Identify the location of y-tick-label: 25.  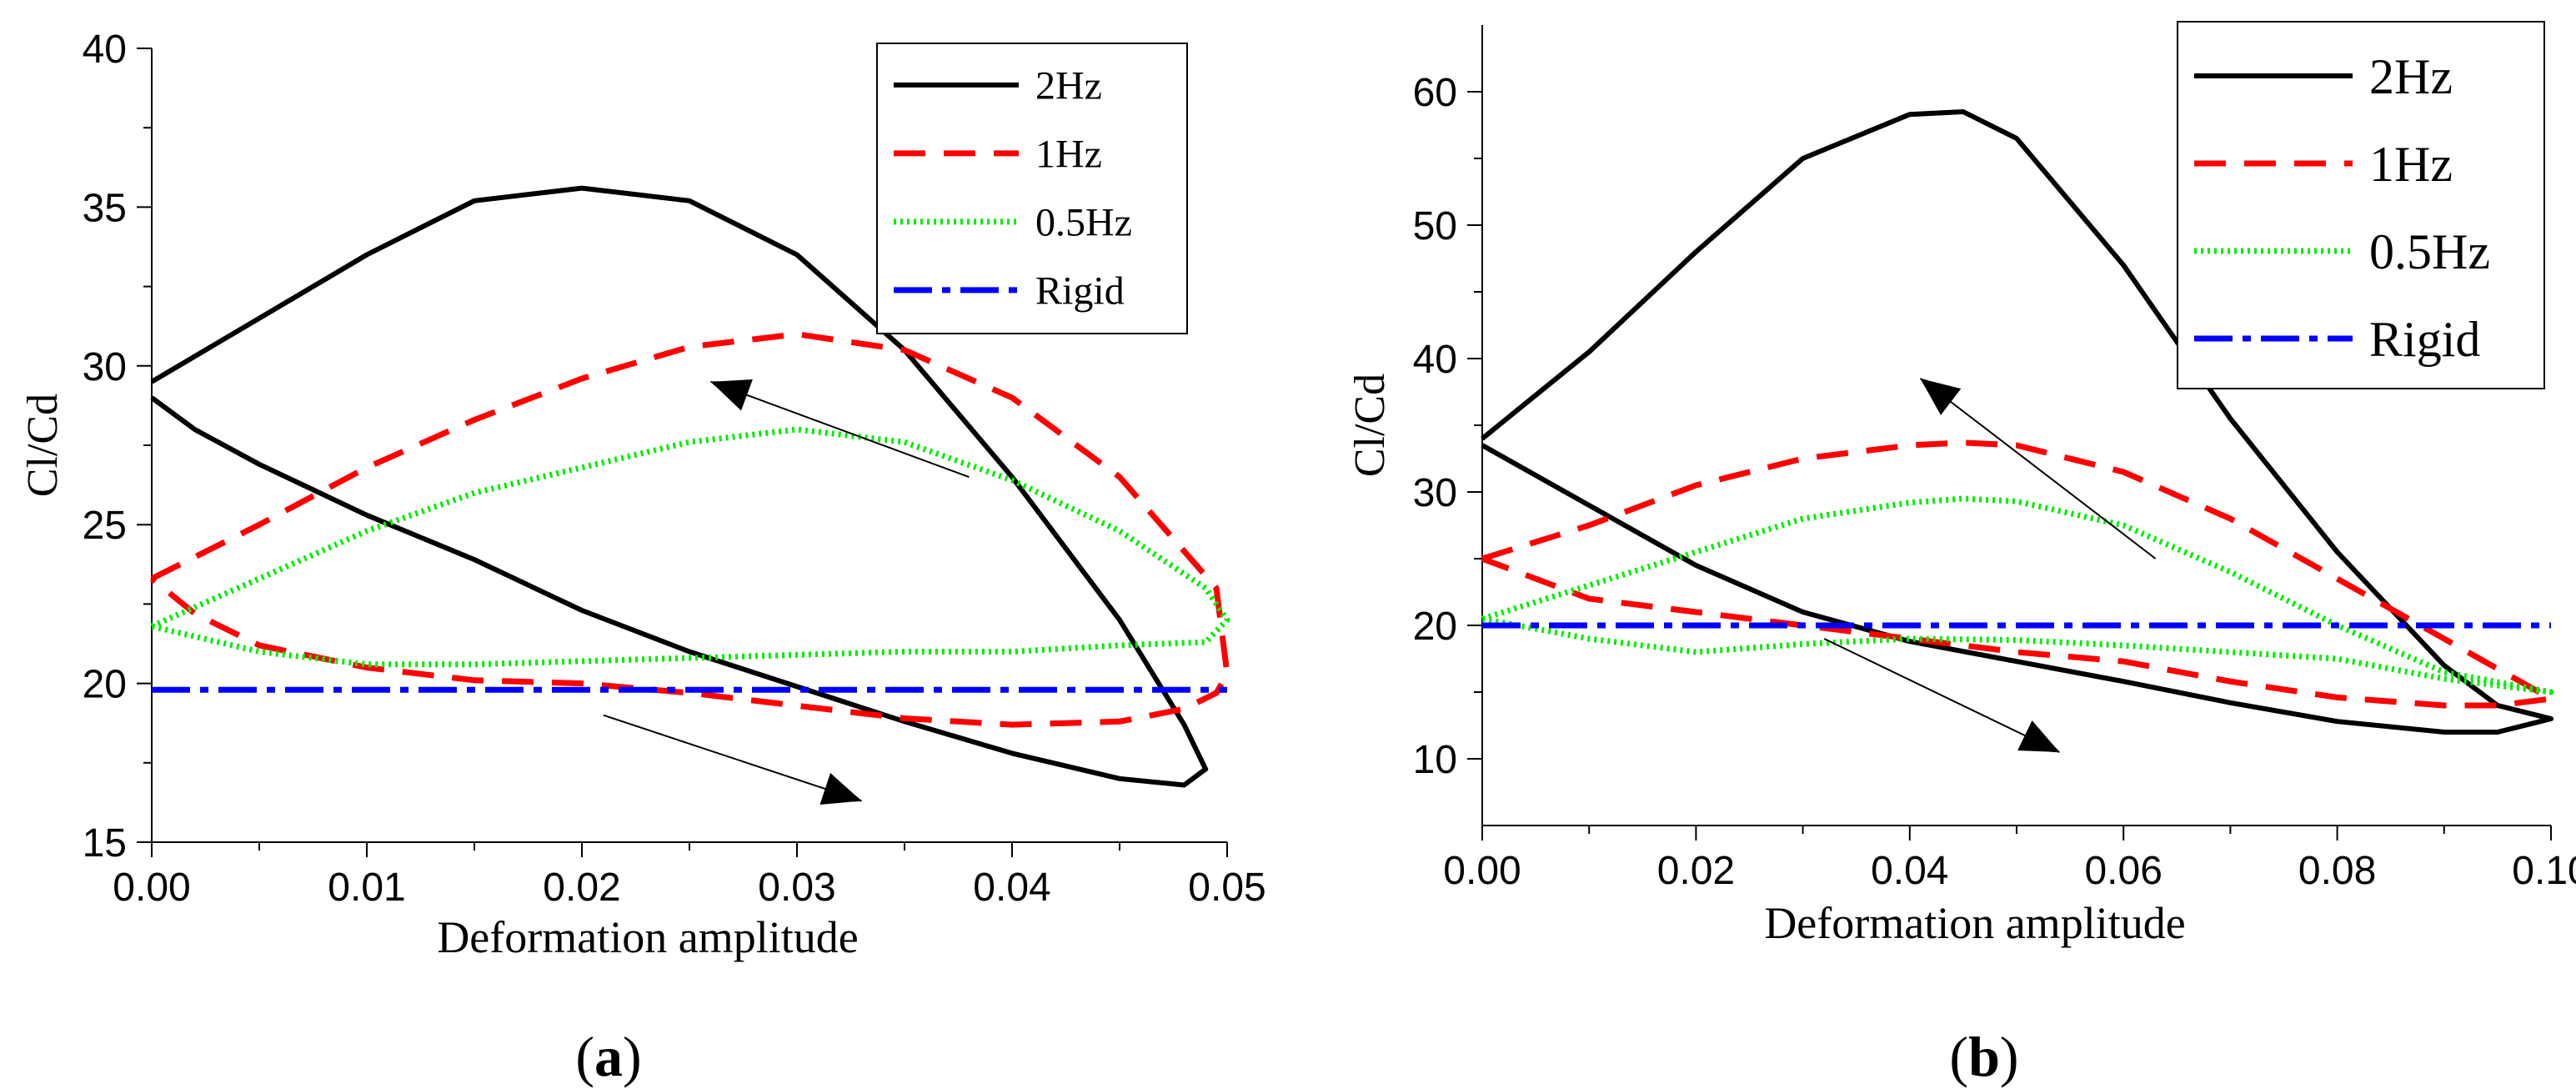
(105, 526).